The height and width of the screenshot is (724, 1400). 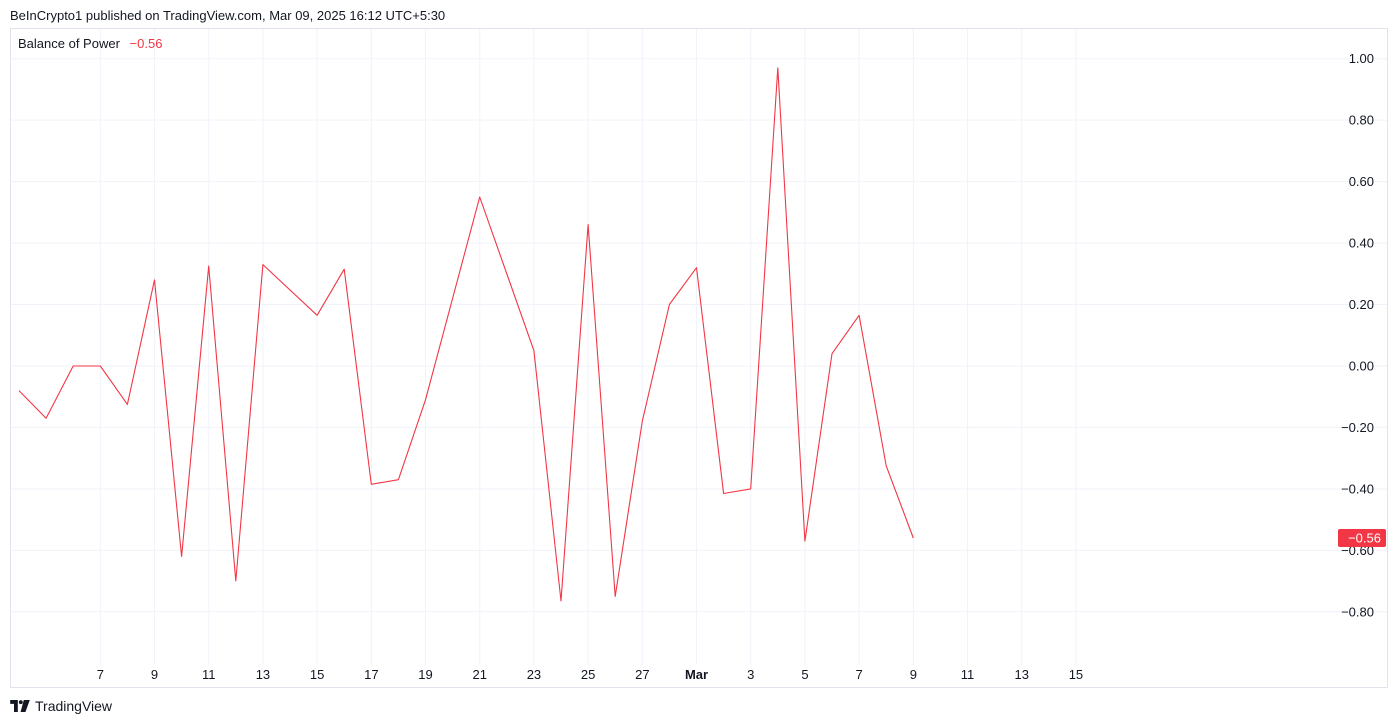 I want to click on last-value-badge, so click(x=1362, y=538).